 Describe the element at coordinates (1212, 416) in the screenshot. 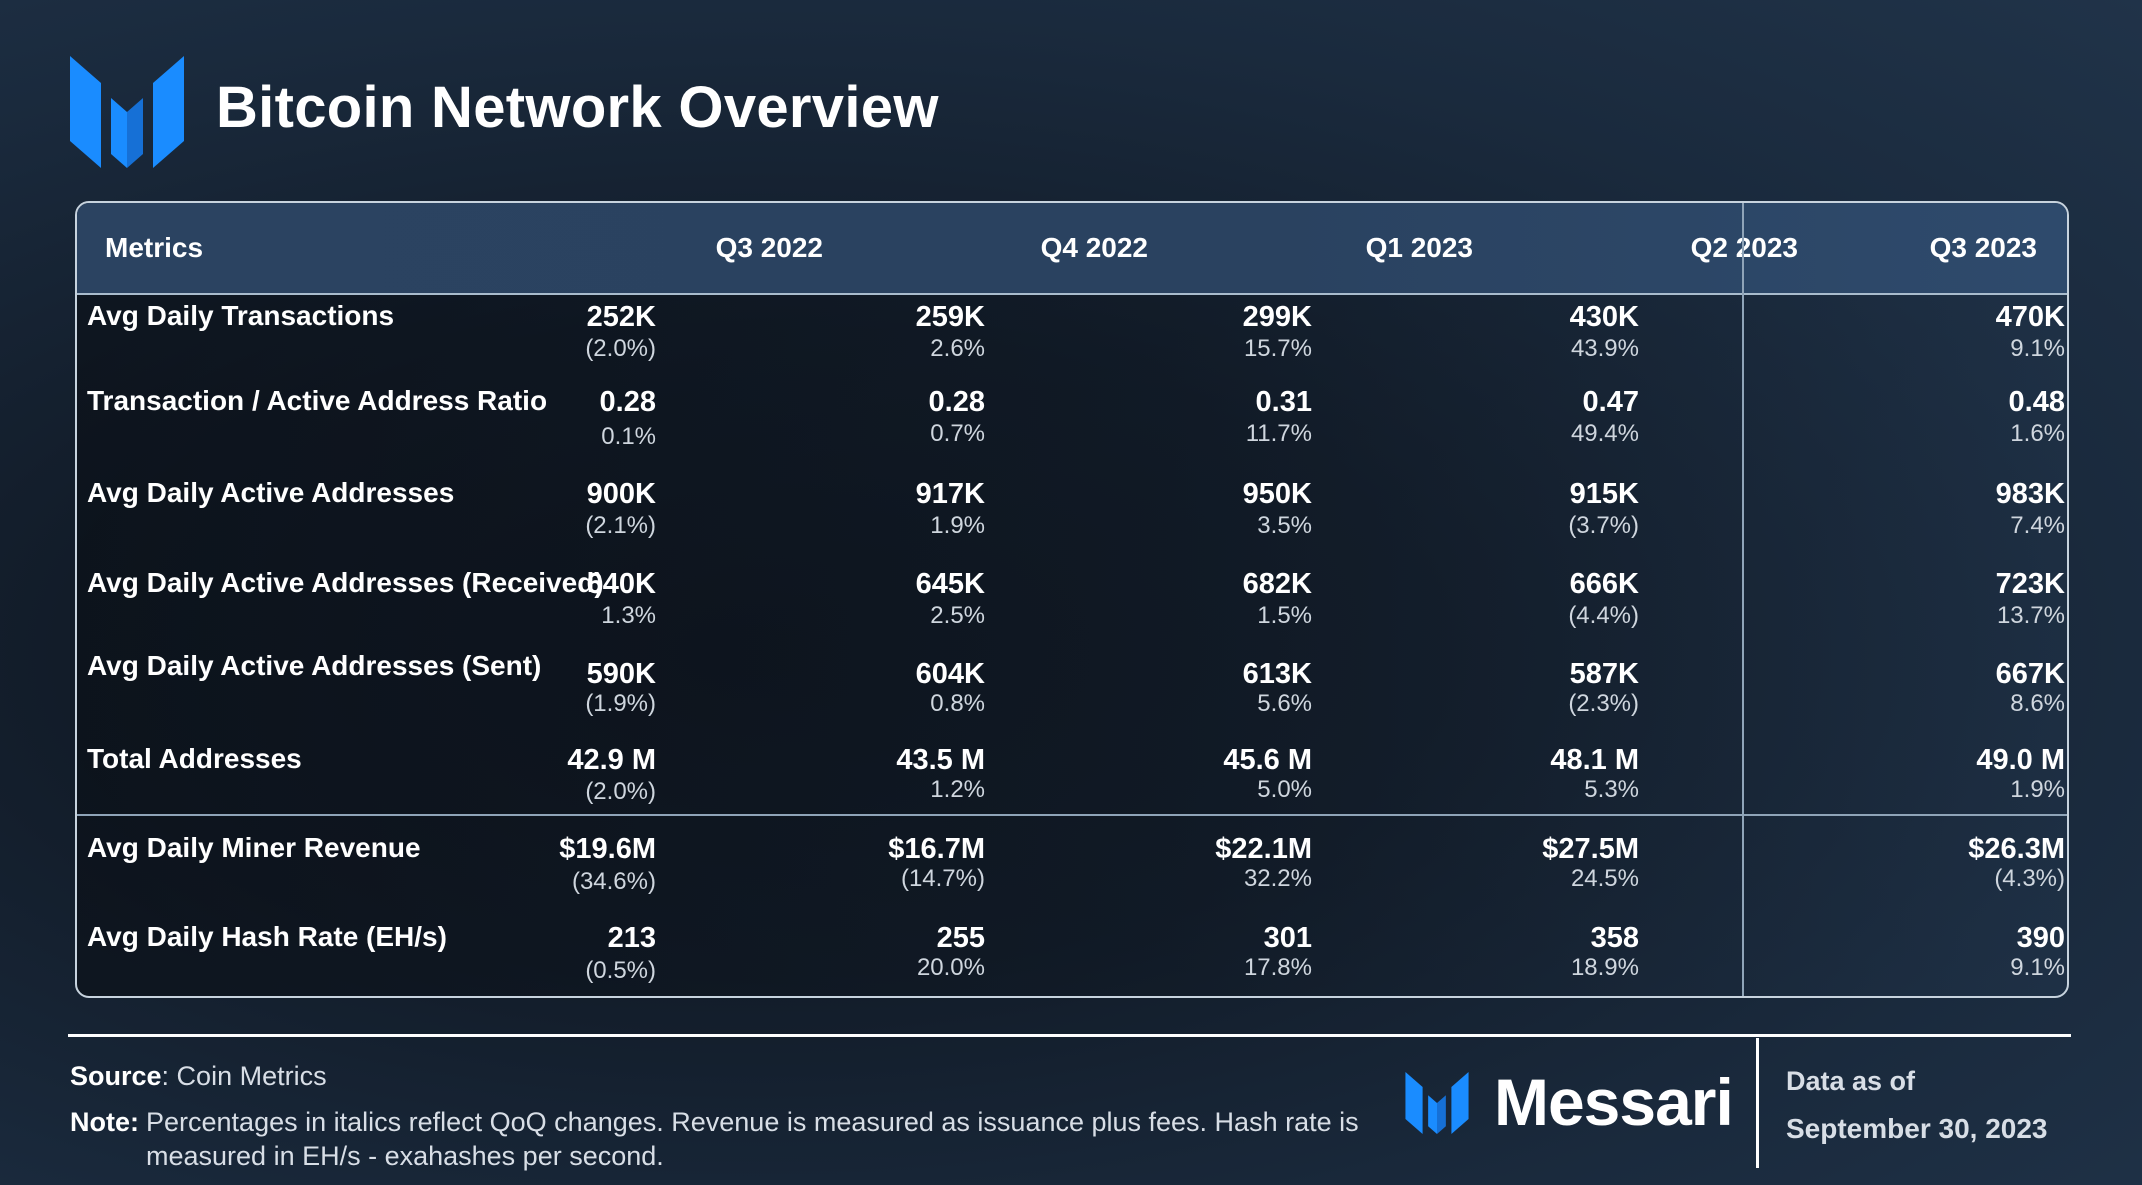

I see `table-cell: 0.31 11.7%` at that location.